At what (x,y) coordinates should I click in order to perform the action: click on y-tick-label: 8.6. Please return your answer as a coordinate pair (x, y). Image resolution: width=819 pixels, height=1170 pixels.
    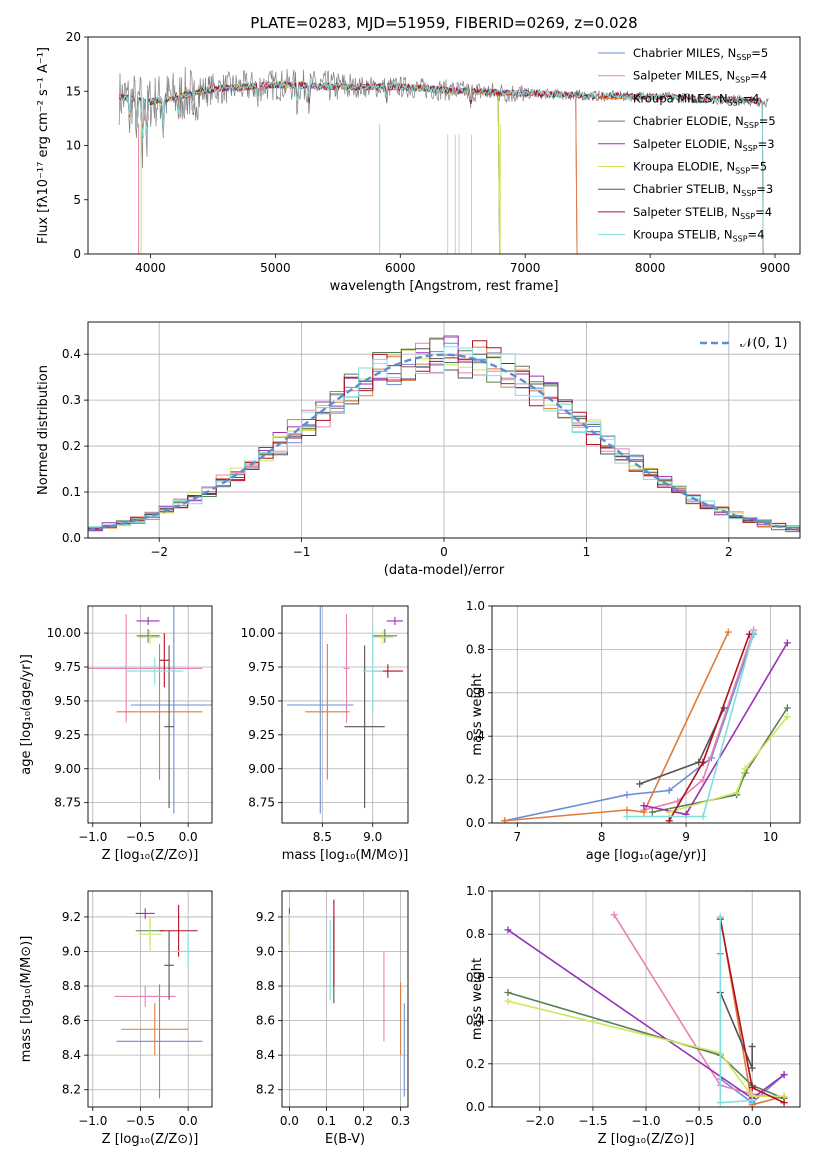
    Looking at the image, I should click on (265, 1021).